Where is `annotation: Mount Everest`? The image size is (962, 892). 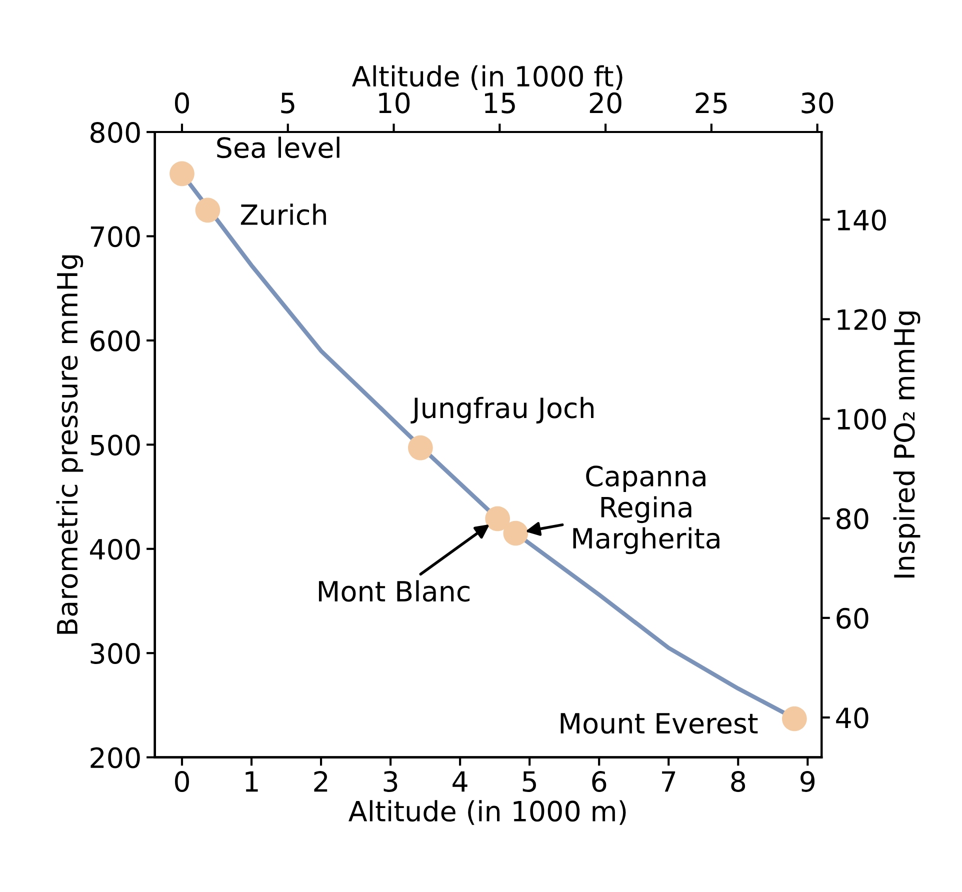 annotation: Mount Everest is located at coordinates (659, 723).